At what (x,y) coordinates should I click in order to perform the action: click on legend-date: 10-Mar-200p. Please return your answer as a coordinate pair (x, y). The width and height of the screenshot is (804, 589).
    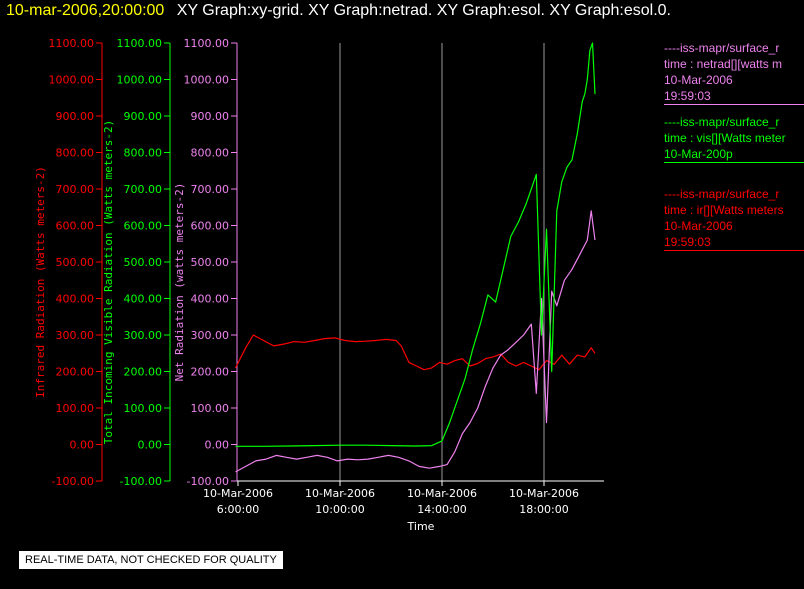
    Looking at the image, I should click on (734, 154).